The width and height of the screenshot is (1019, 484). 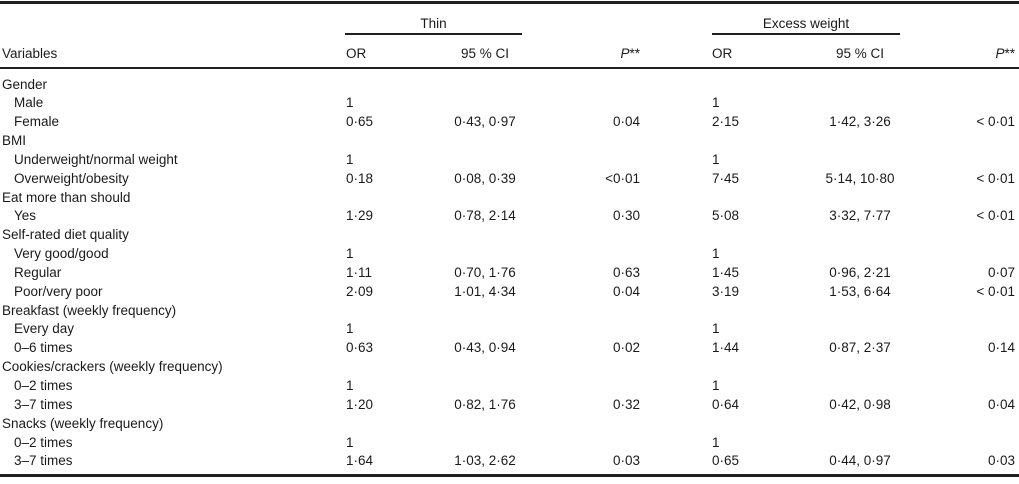 I want to click on excess-or-value: 0·65, so click(x=726, y=461).